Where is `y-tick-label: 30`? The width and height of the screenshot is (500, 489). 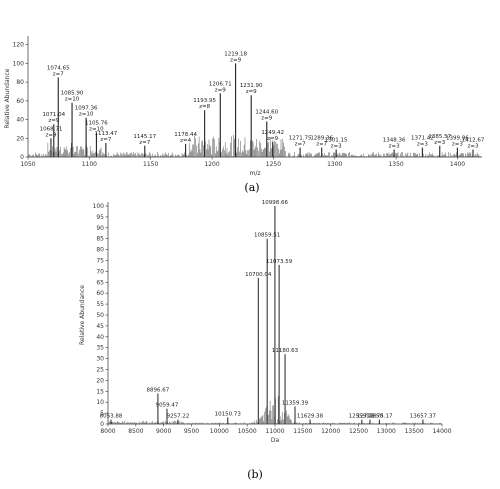 y-tick-label: 30 is located at coordinates (100, 359).